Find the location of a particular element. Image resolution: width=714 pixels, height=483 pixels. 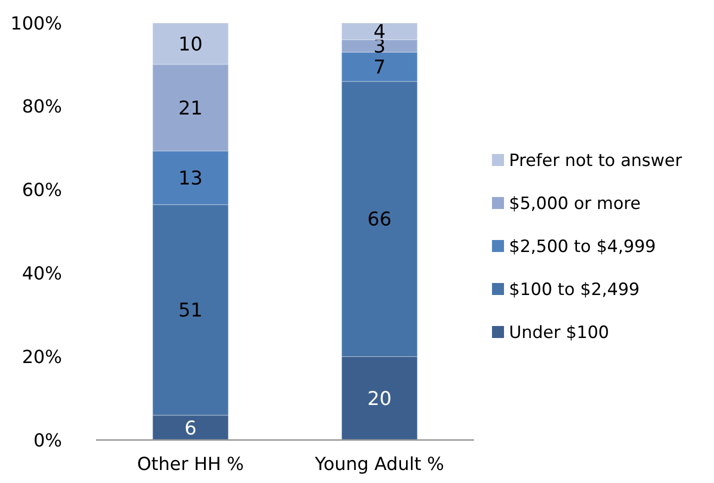

y-tick-label: 40% is located at coordinates (42, 274).